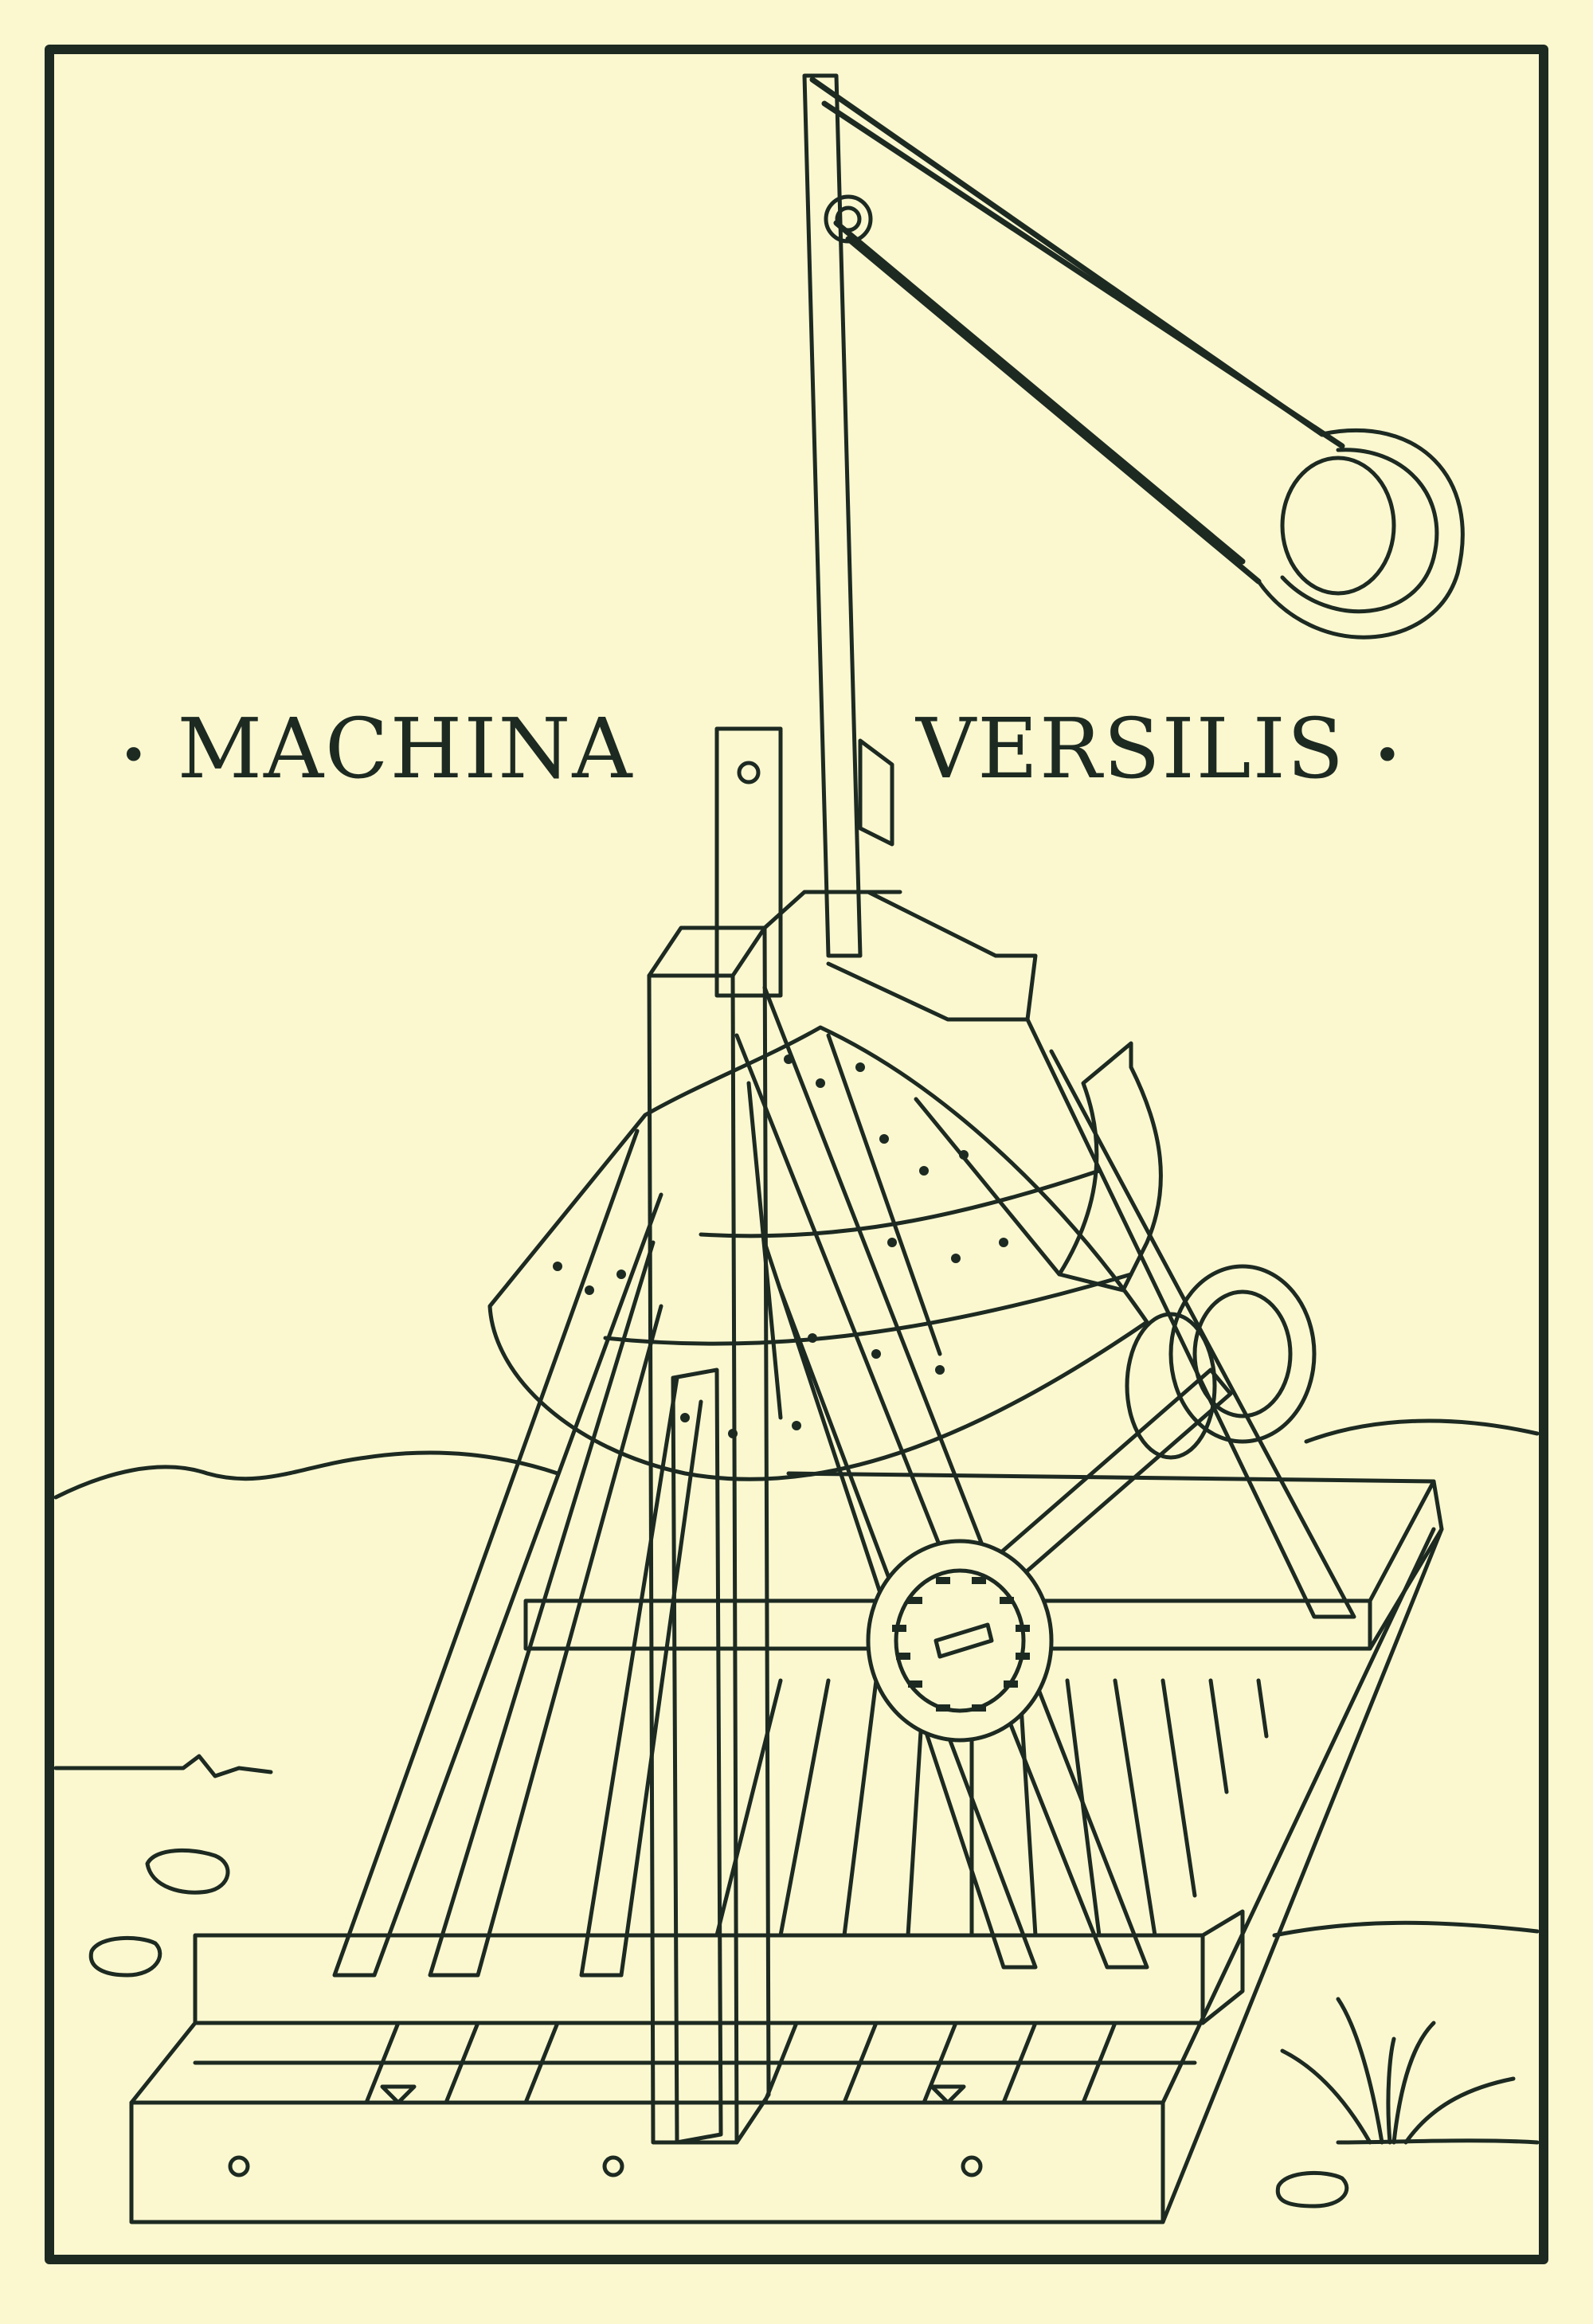 This screenshot has width=1593, height=2324. I want to click on caption-word-machina: MACHINA, so click(405, 748).